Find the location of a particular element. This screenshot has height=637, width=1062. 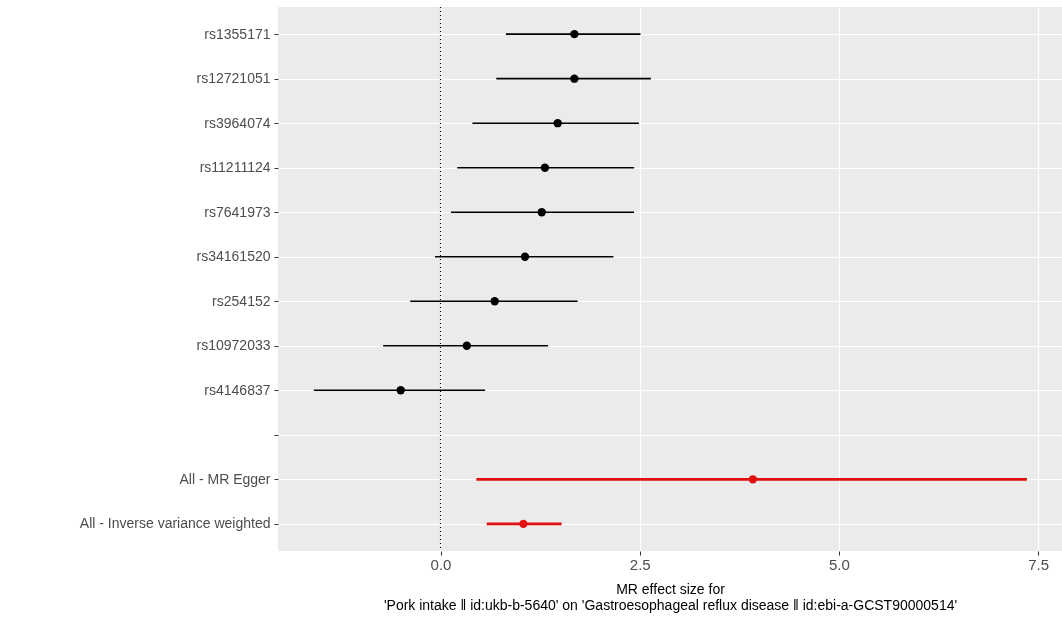

y-tick-label: rs10972033 is located at coordinates (233, 345).